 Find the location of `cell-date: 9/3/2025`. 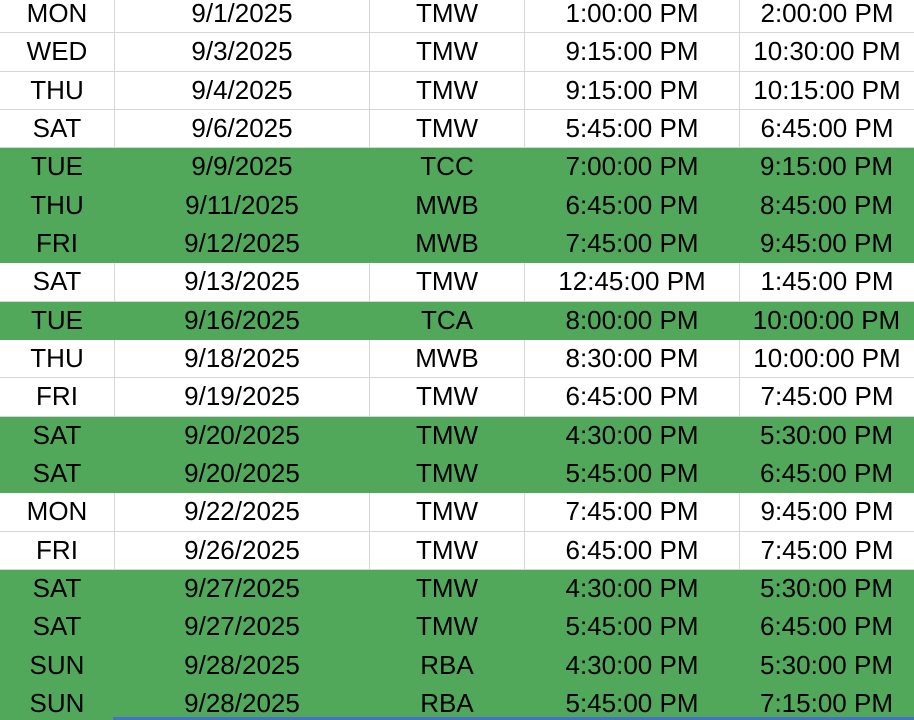

cell-date: 9/3/2025 is located at coordinates (242, 52).